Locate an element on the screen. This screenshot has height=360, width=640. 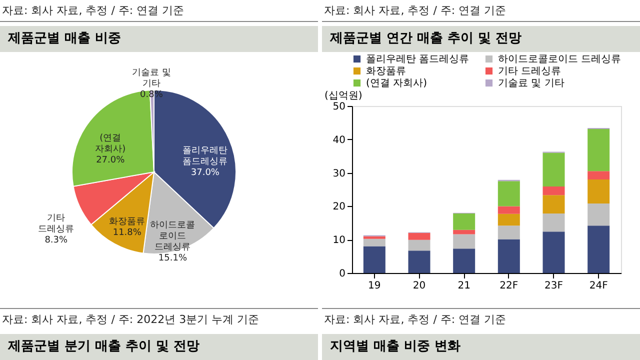
data-label: 11.8% is located at coordinates (127, 233).